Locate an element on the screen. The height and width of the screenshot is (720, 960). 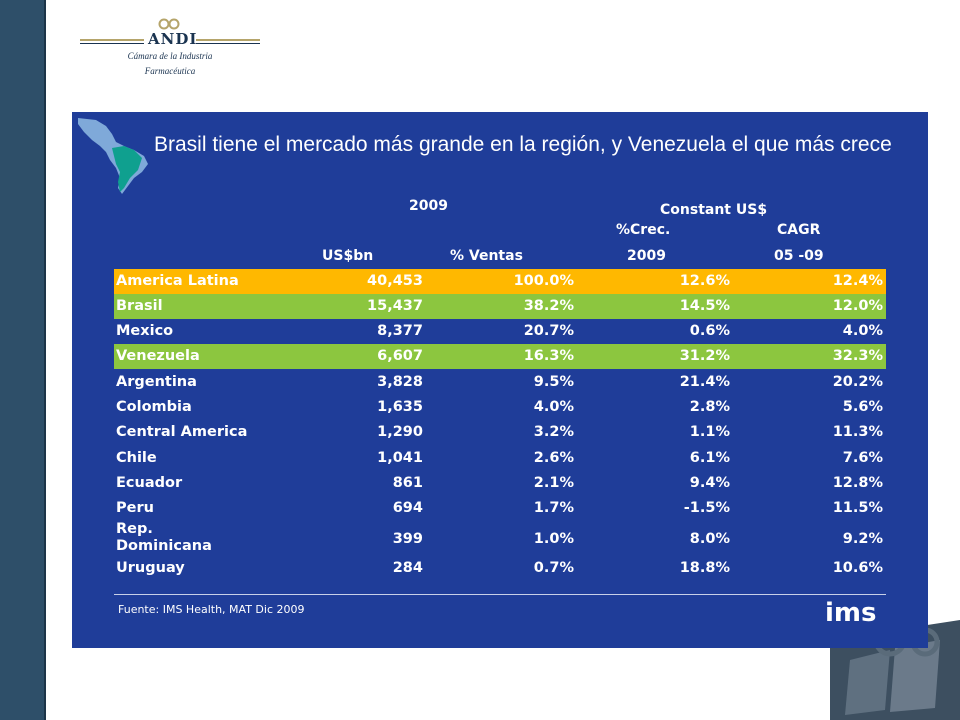
country-name: Peru is located at coordinates (135, 508).